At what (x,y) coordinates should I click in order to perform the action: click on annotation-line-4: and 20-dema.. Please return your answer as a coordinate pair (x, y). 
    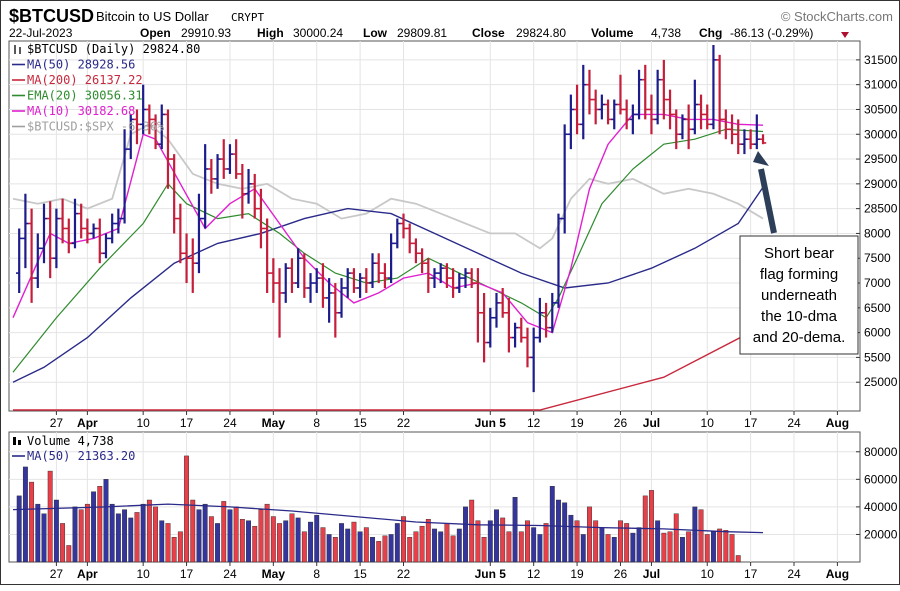
    Looking at the image, I should click on (799, 337).